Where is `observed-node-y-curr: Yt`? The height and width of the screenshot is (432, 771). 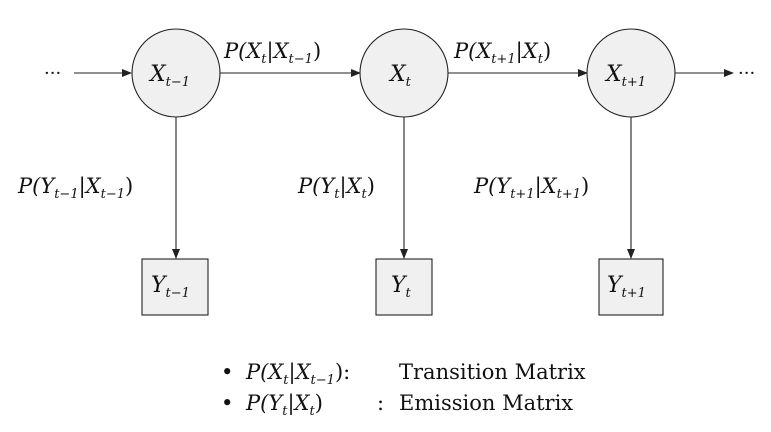
observed-node-y-curr: Yt is located at coordinates (404, 287).